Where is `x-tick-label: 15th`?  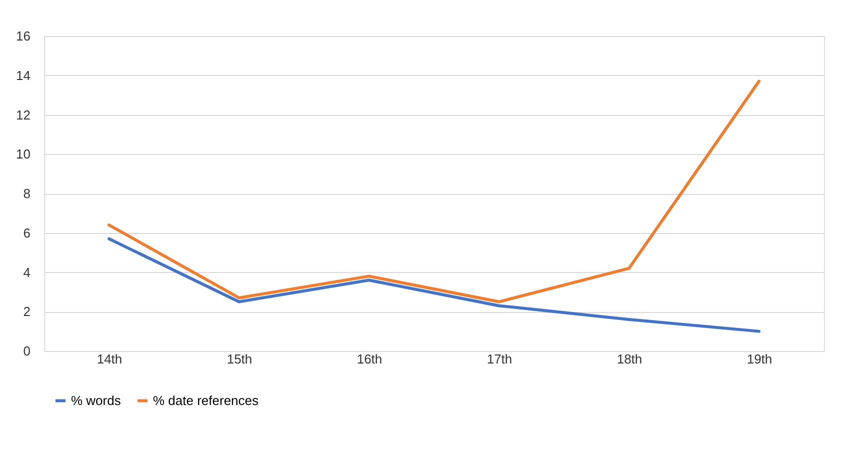
x-tick-label: 15th is located at coordinates (239, 359).